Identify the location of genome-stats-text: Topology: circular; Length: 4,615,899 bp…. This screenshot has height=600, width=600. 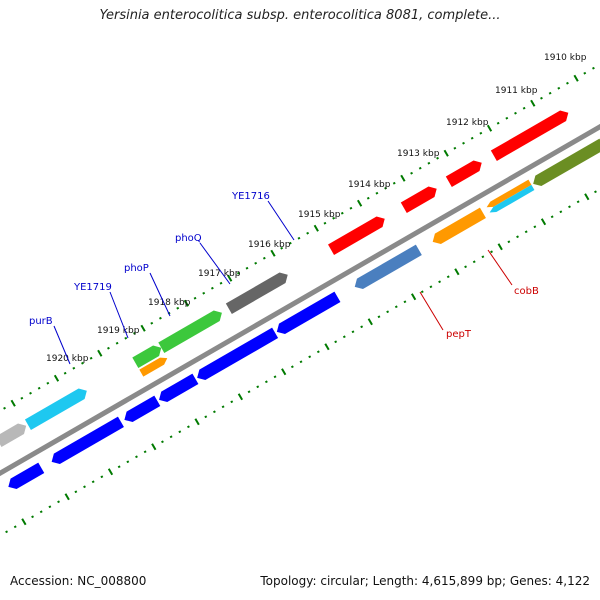
(425, 581).